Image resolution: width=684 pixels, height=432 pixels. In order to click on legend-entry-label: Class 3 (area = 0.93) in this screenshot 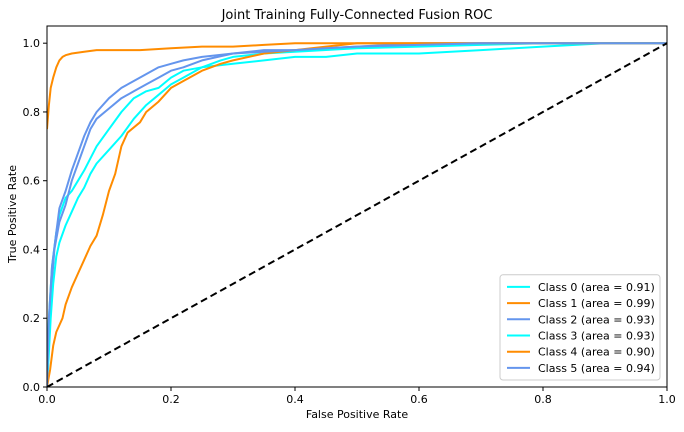, I will do `click(596, 336)`.